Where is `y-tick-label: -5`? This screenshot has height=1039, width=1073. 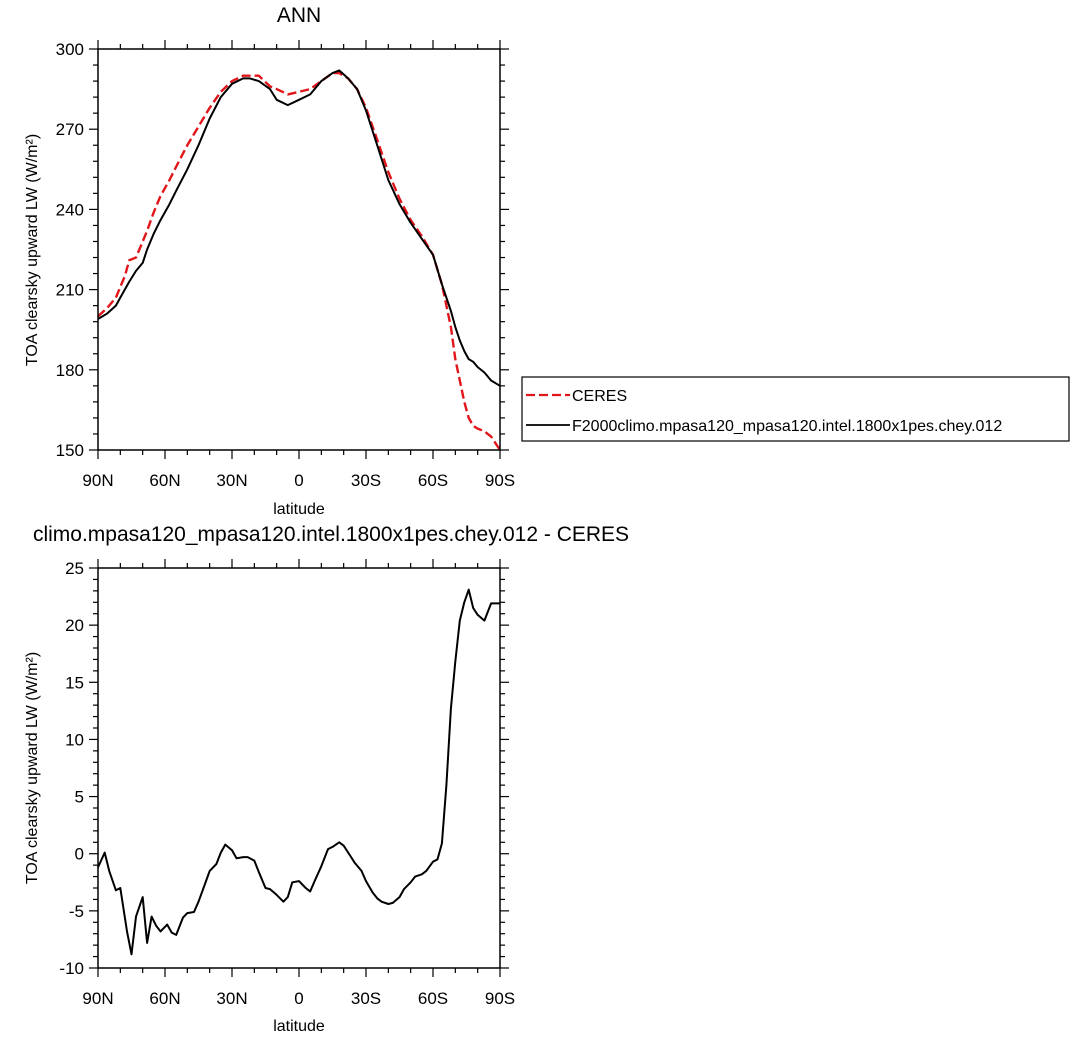
y-tick-label: -5 is located at coordinates (76, 911).